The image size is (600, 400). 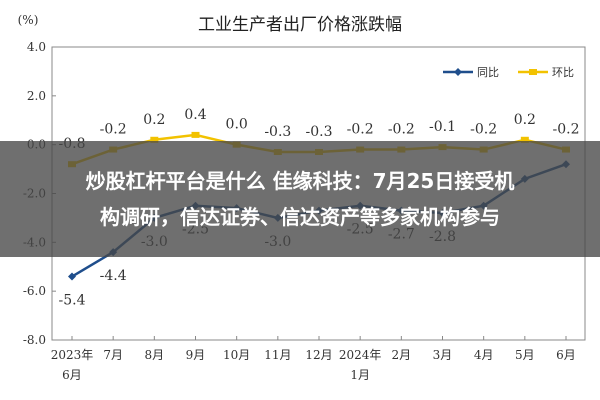 I want to click on x-tick-label: 2月, so click(x=402, y=355).